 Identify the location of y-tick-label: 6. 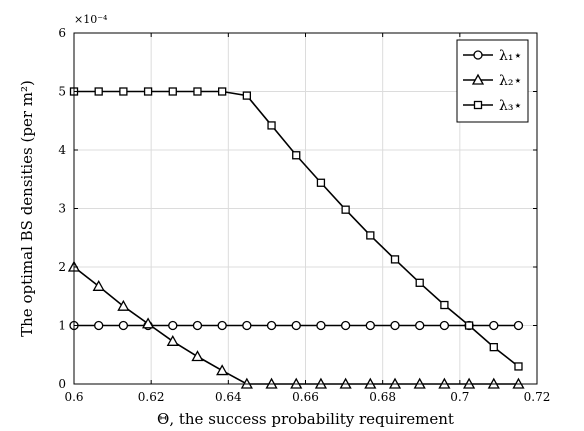
(62, 33).